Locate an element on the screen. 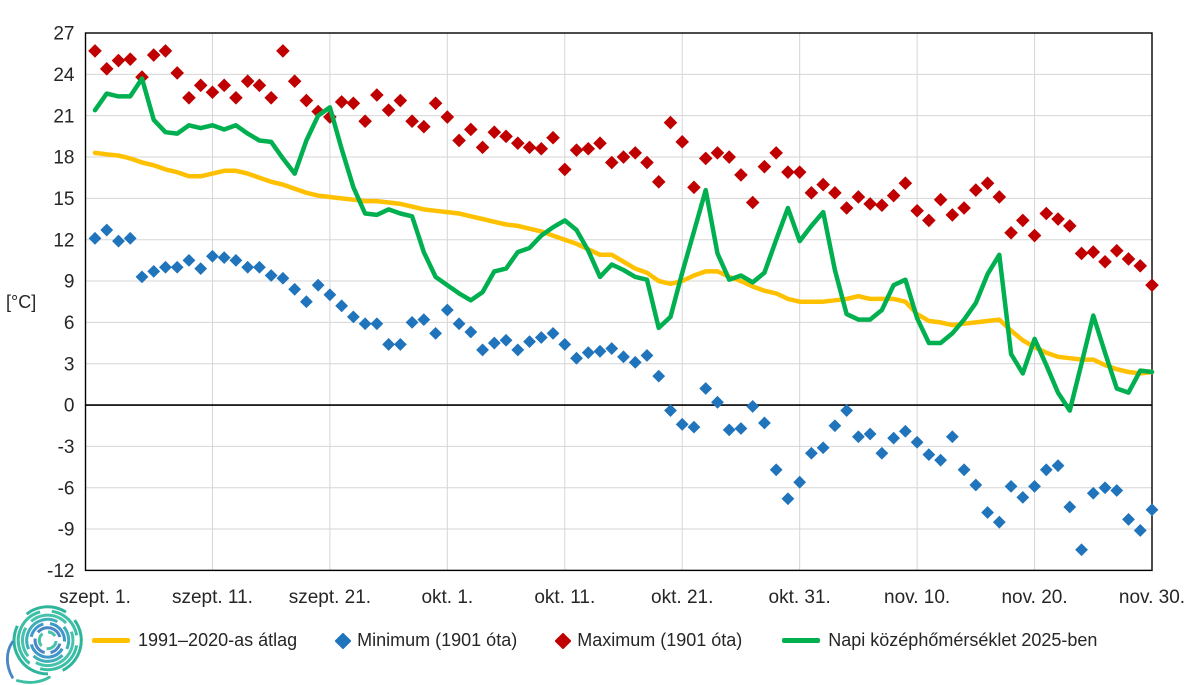  svg-text: 21 is located at coordinates (63, 116).